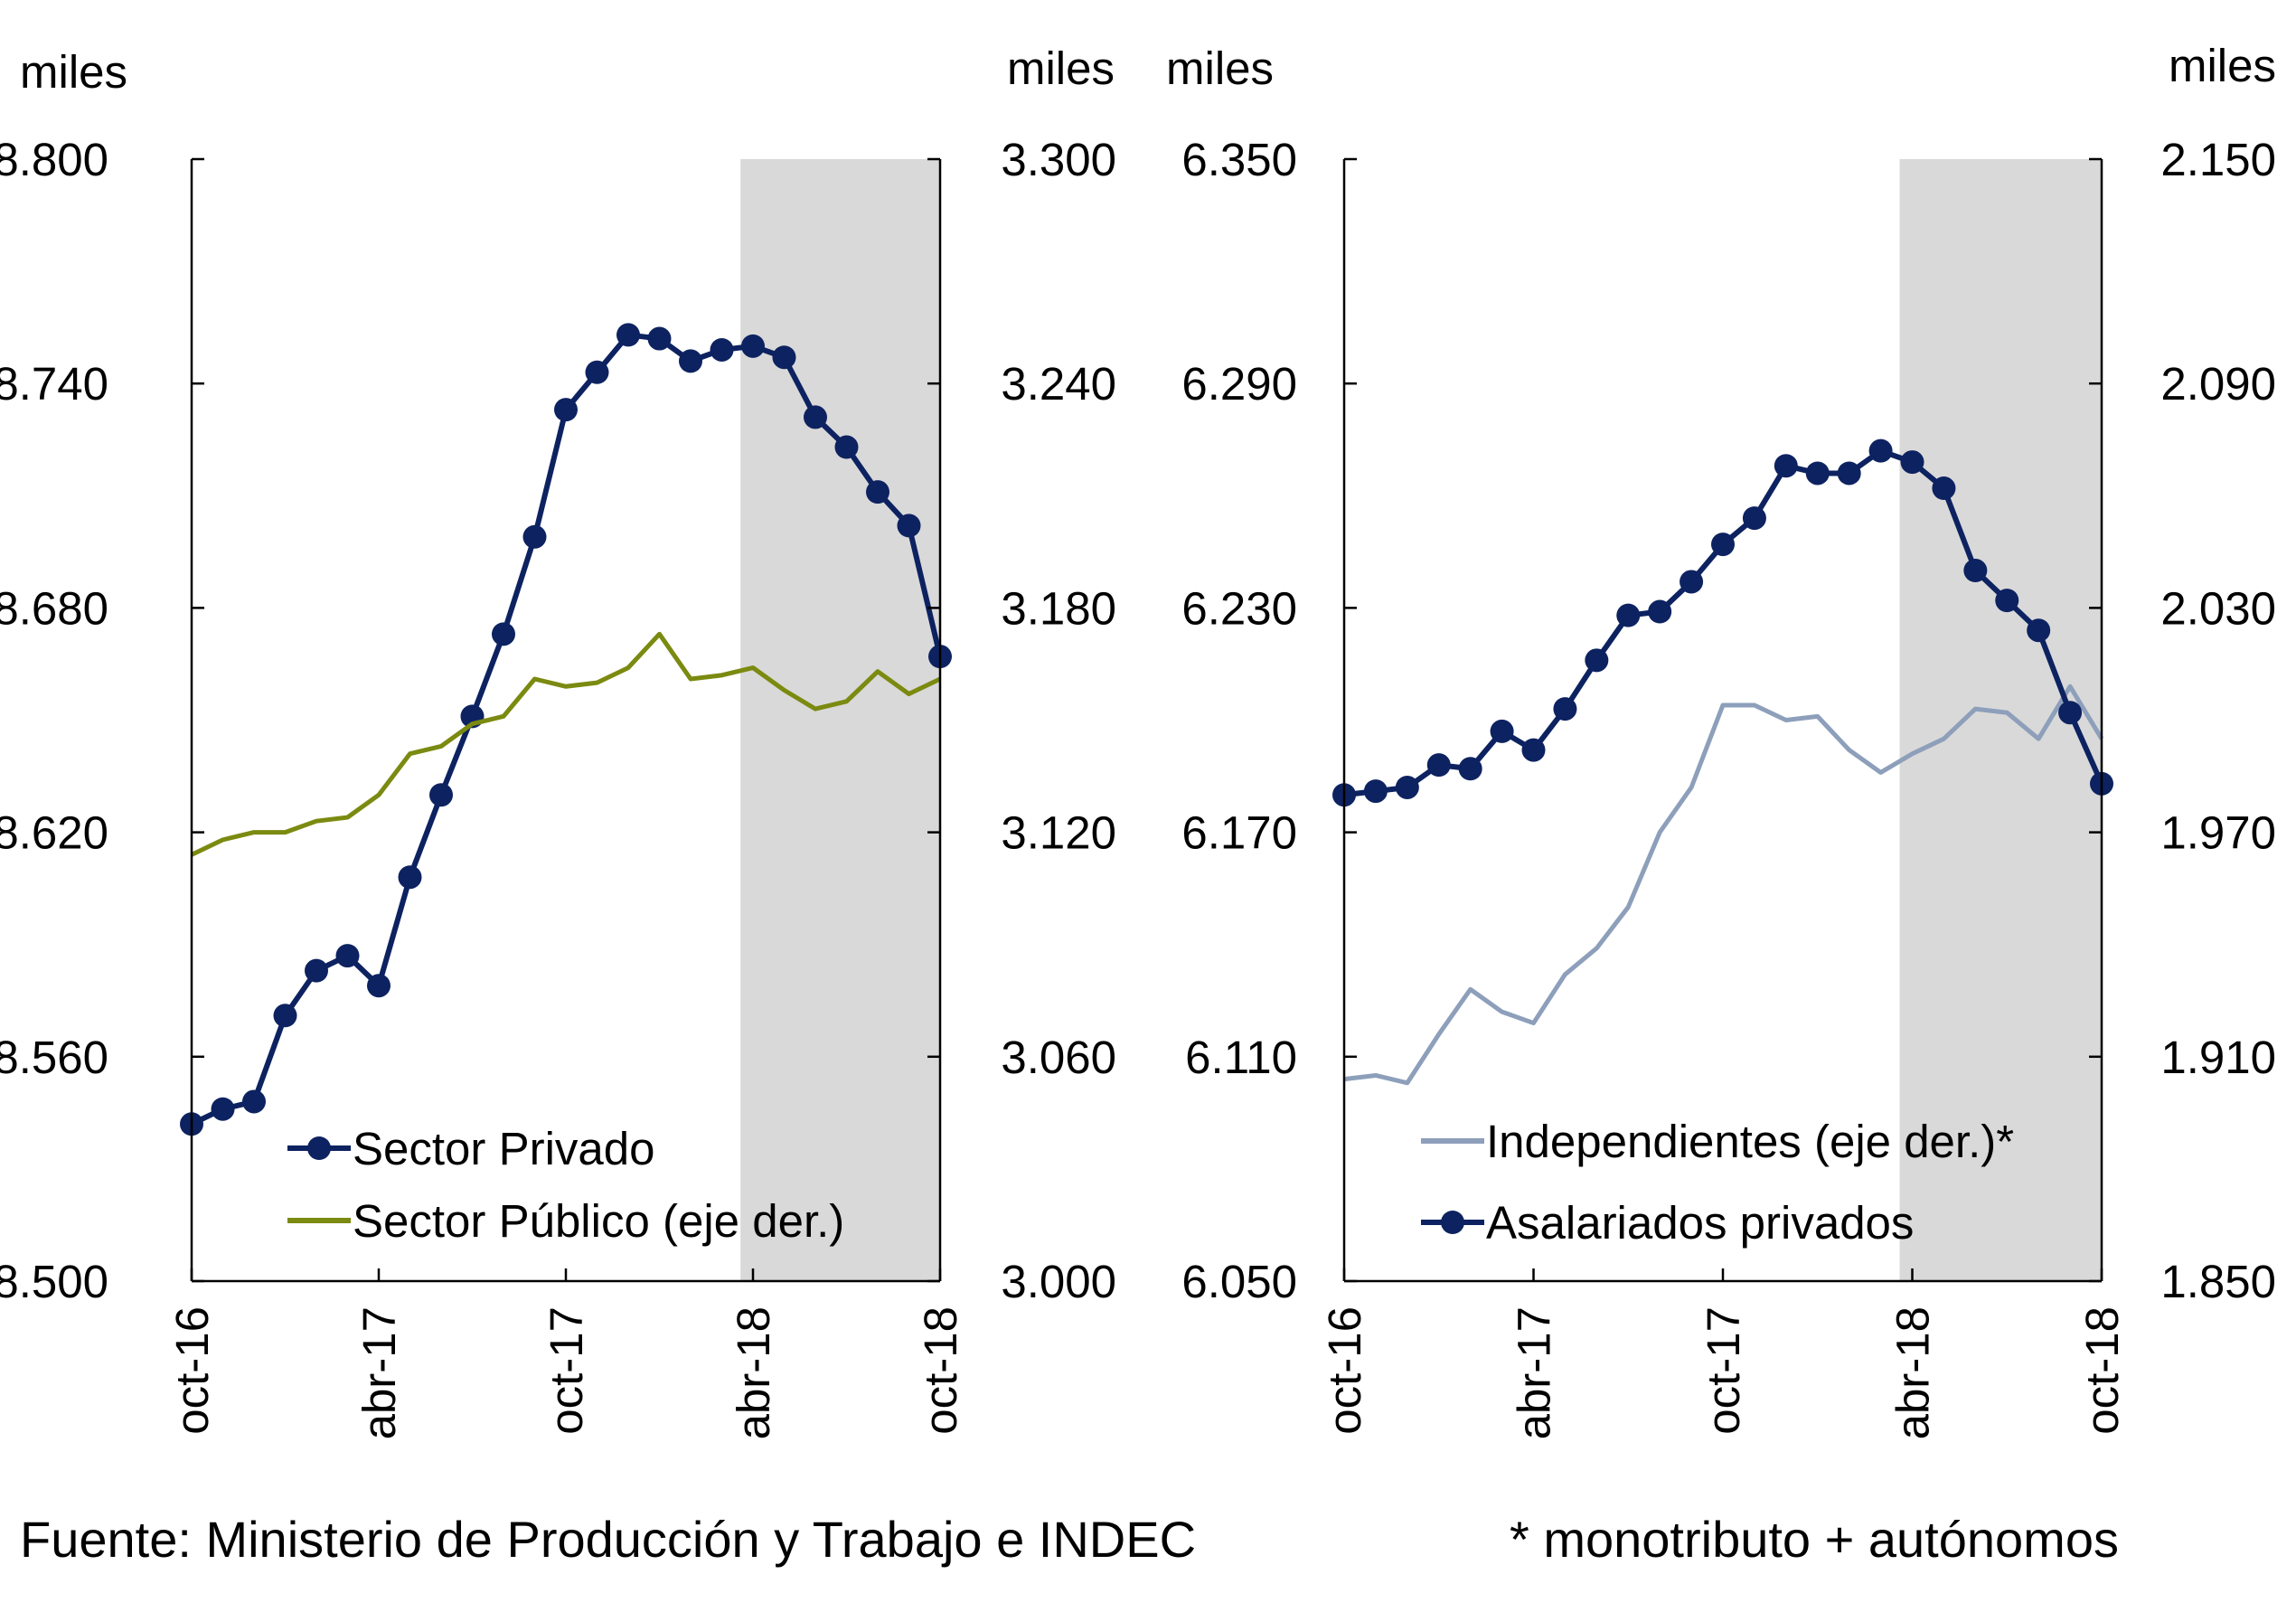 The width and height of the screenshot is (2296, 1612). What do you see at coordinates (1239, 159) in the screenshot?
I see `right-y-tick-label: 6.350` at bounding box center [1239, 159].